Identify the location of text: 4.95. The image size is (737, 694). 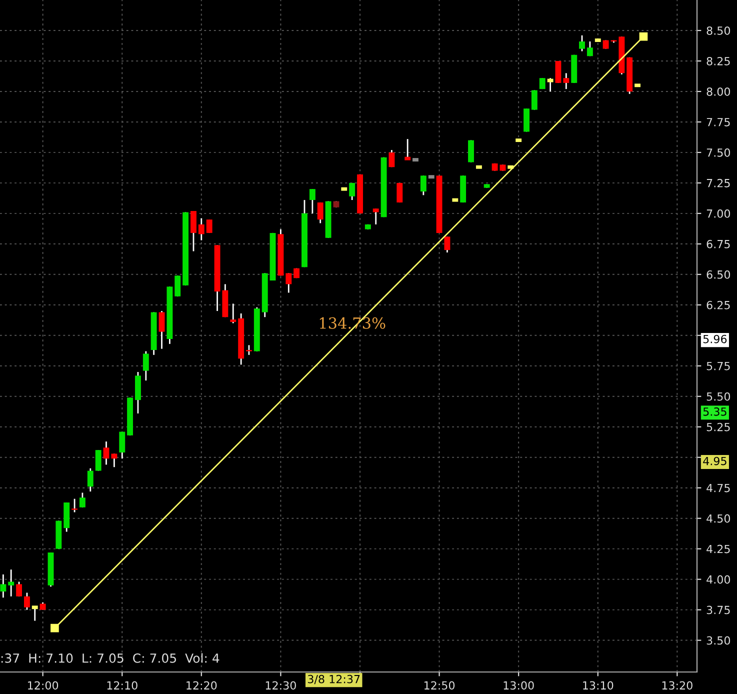
(714, 461).